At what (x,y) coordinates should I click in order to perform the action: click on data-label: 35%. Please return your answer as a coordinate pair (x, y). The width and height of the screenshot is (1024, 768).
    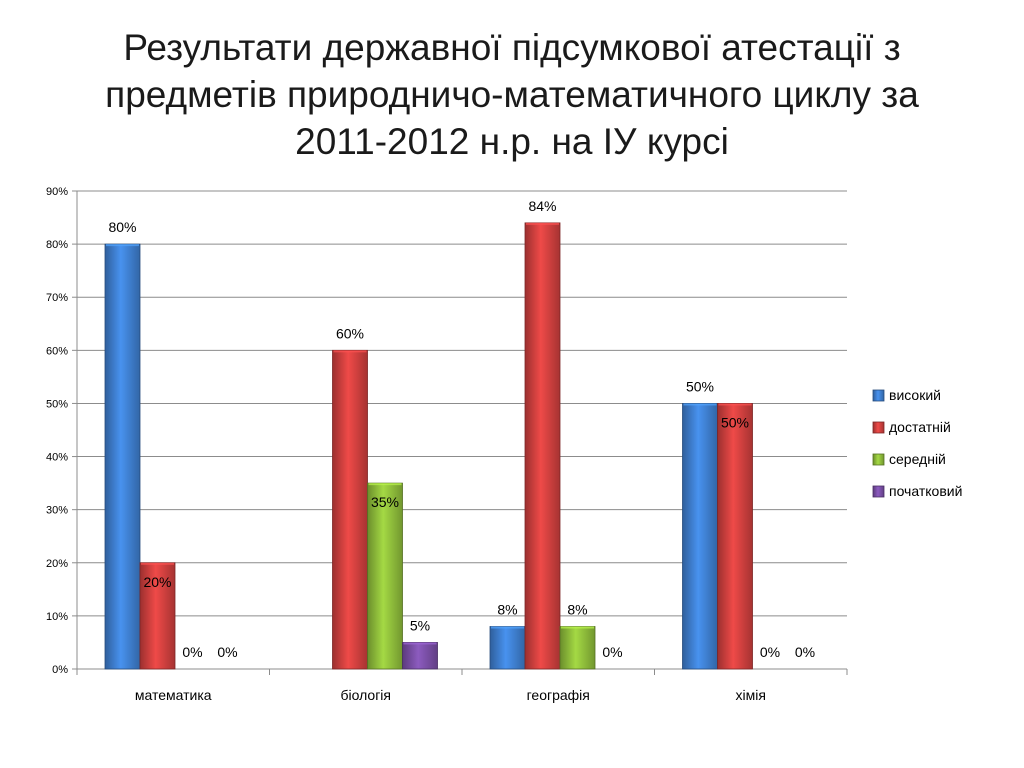
    Looking at the image, I should click on (385, 502).